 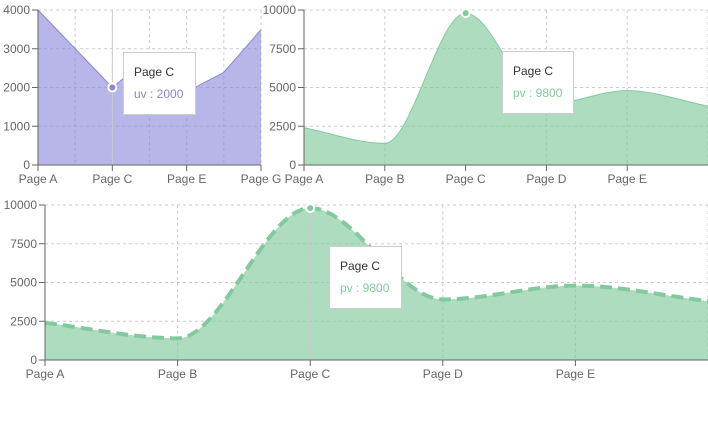 What do you see at coordinates (16, 88) in the screenshot?
I see `y-tick-label: 2000` at bounding box center [16, 88].